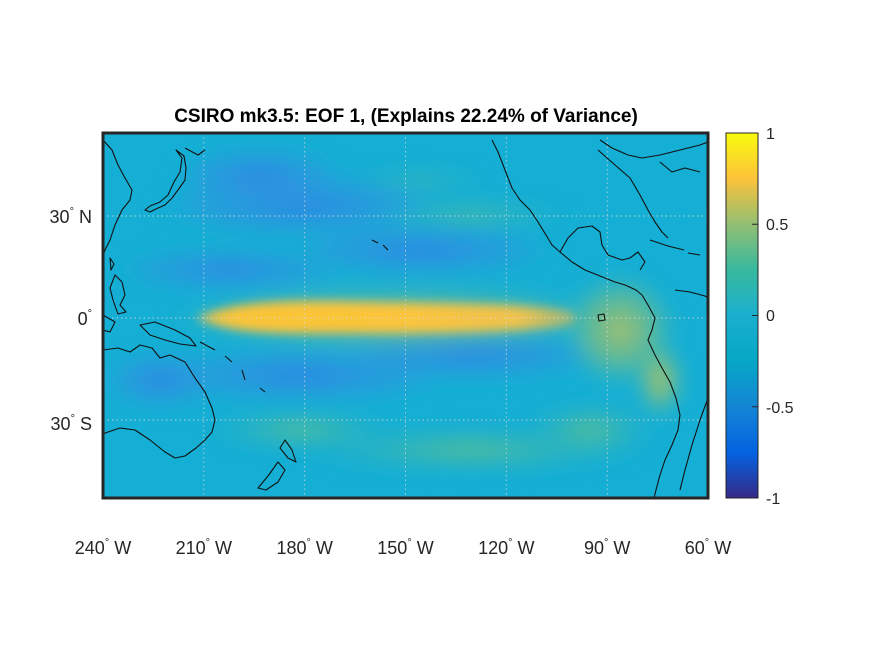 Image resolution: width=875 pixels, height=656 pixels. Describe the element at coordinates (216, 352) in the screenshot. I see `coast-solomons` at that location.